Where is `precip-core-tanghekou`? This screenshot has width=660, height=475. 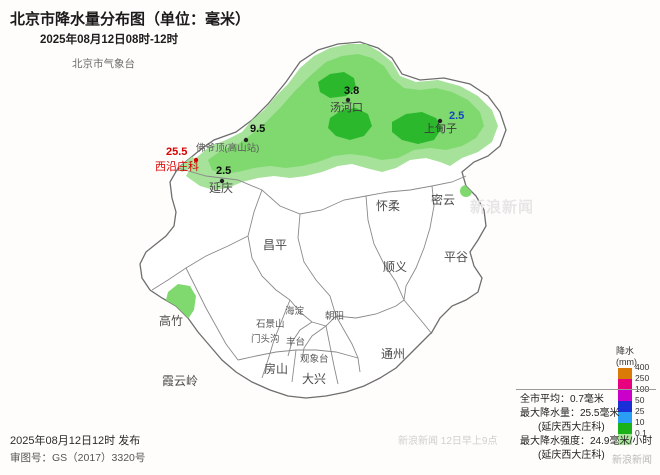
precip-core-tanghekou is located at coordinates (350, 124).